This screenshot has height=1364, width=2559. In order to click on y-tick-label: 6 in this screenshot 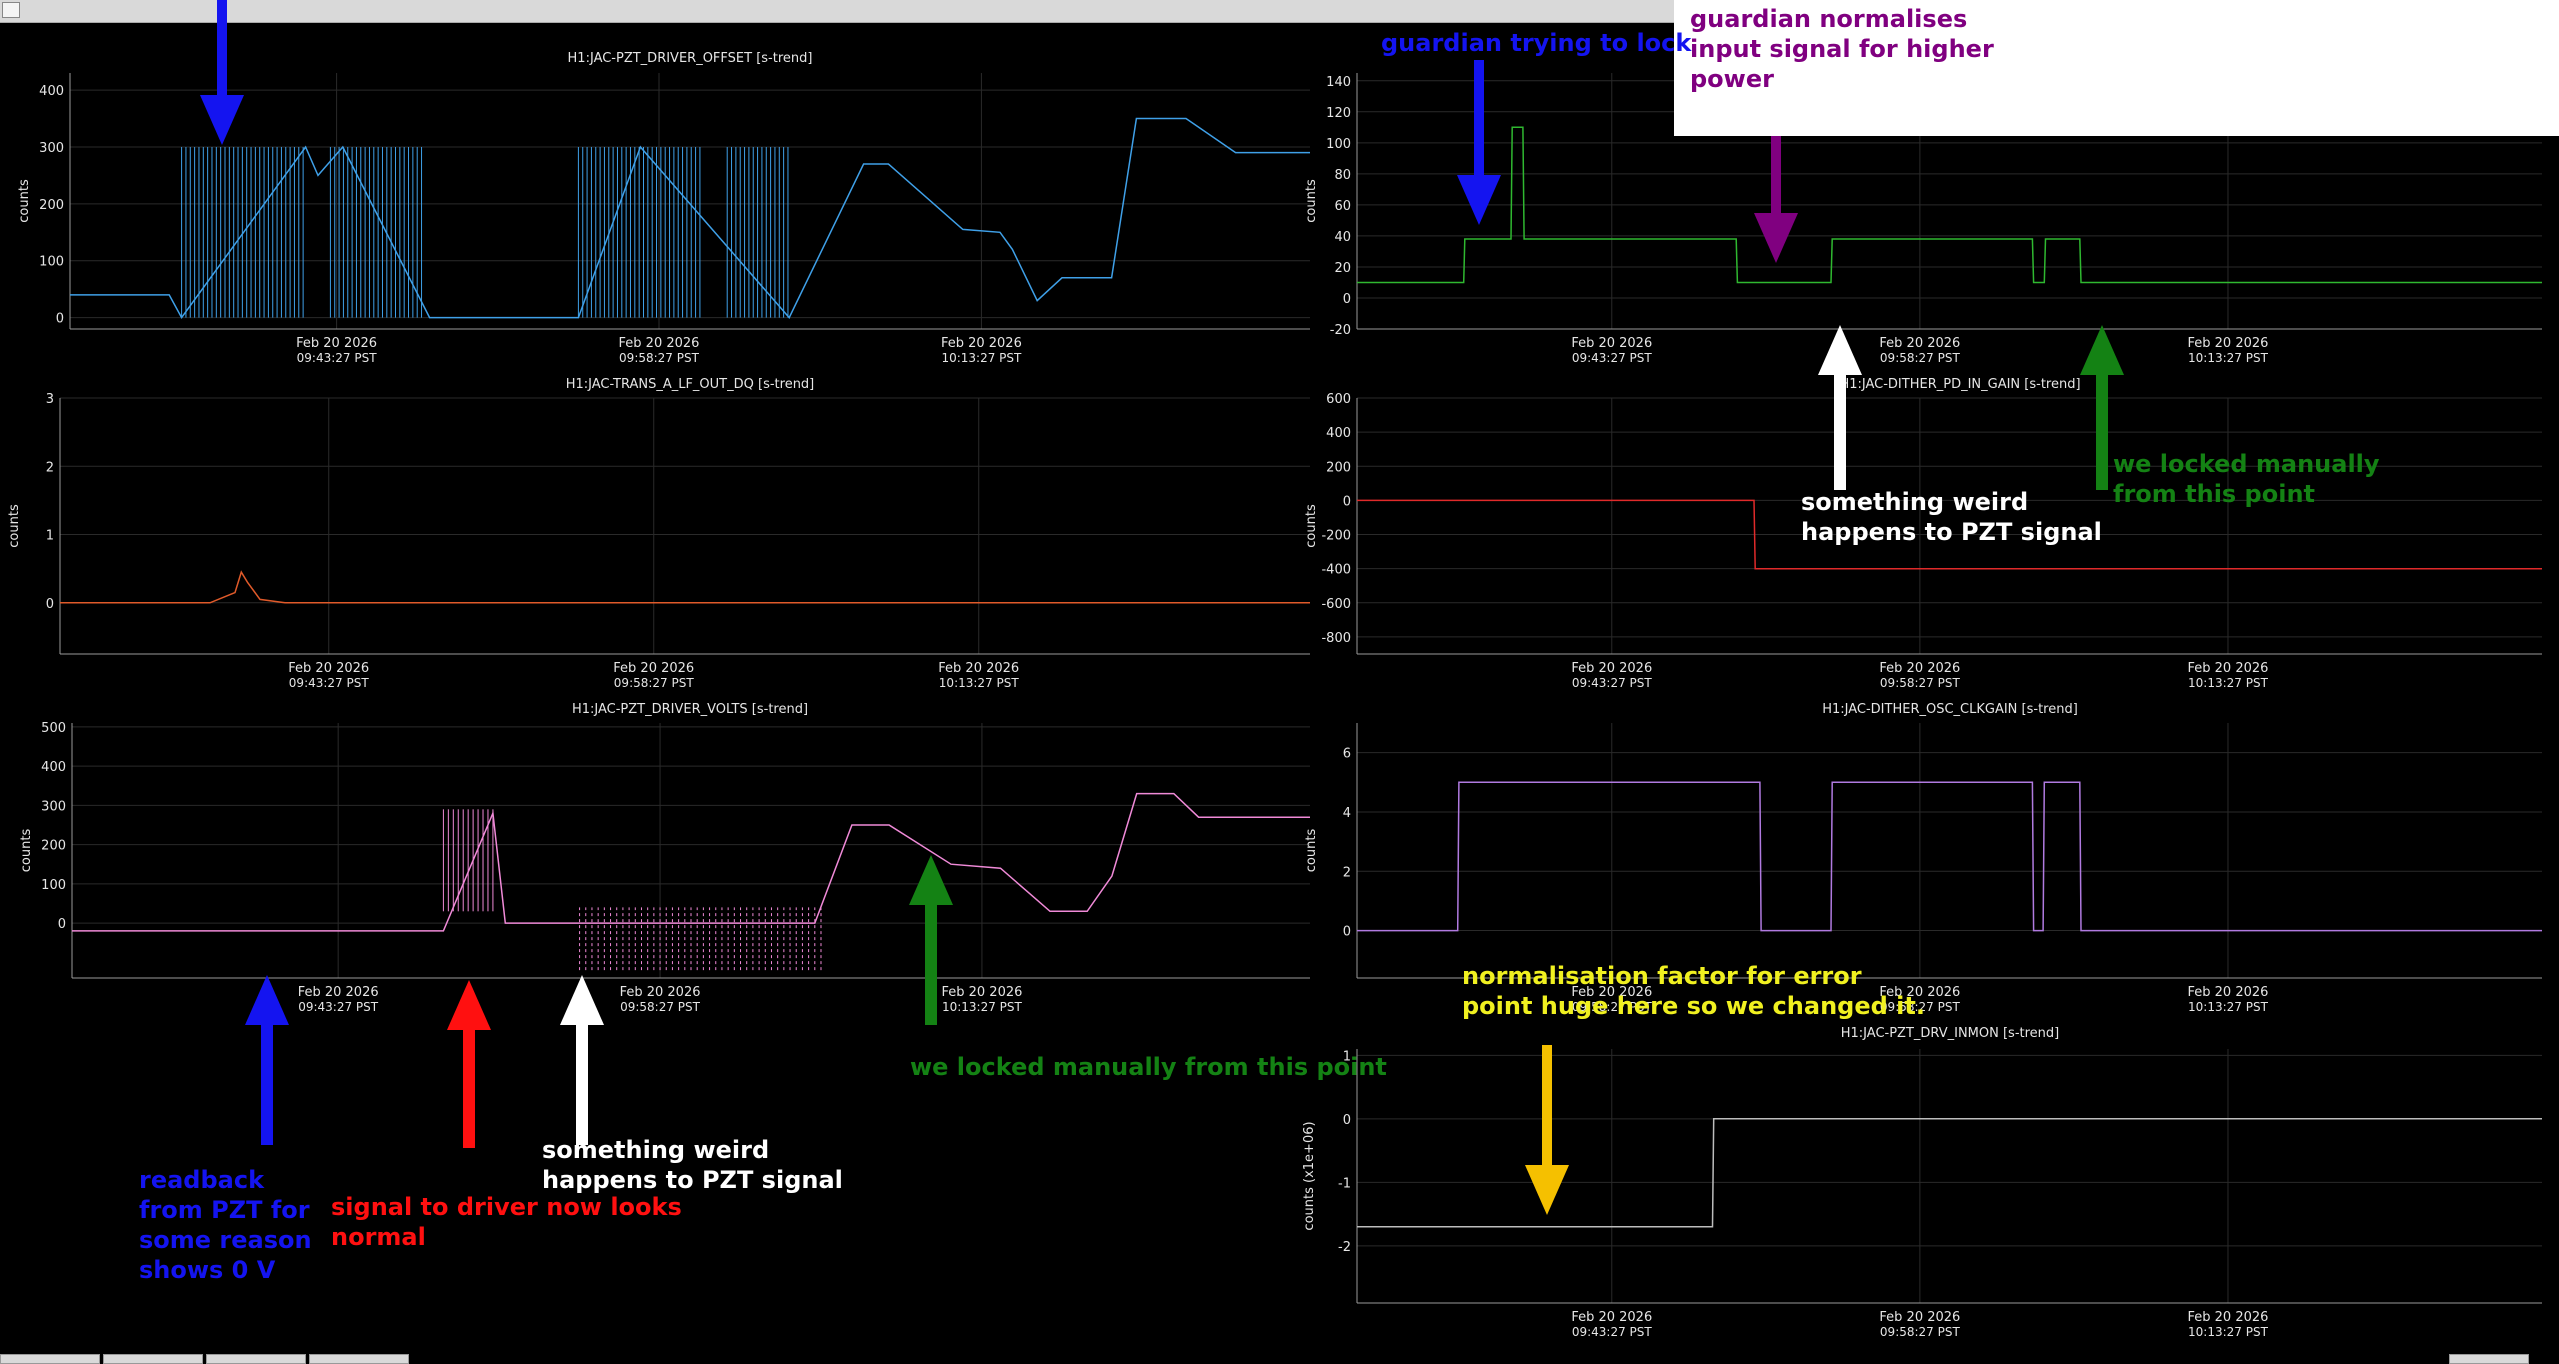, I will do `click(1347, 754)`.